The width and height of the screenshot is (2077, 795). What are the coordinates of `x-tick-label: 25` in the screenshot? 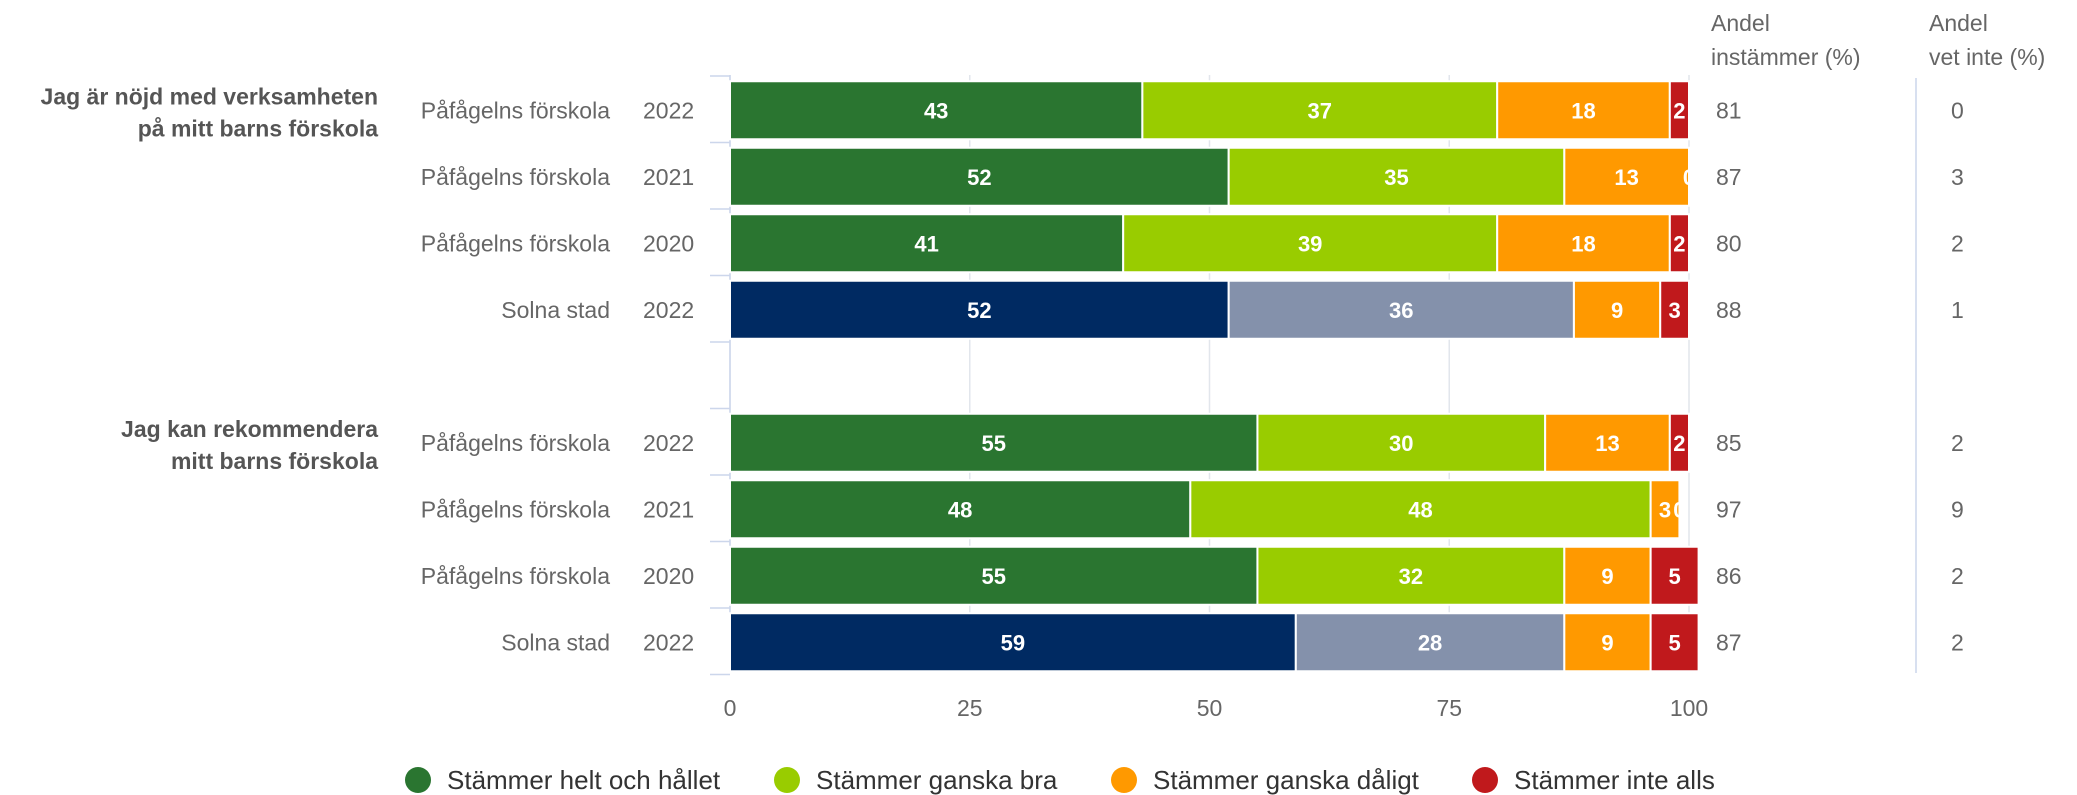 It's located at (970, 708).